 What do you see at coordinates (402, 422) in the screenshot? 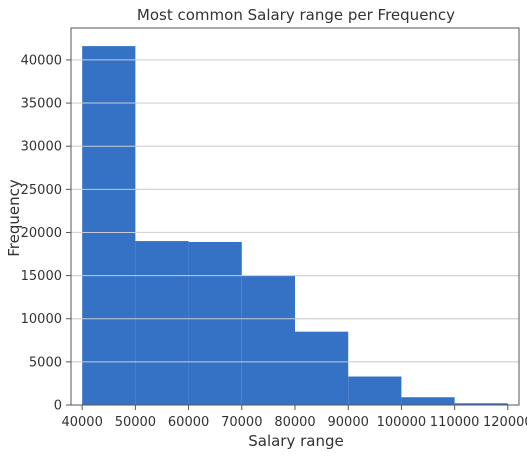
I see `x-tick-label: 100000` at bounding box center [402, 422].